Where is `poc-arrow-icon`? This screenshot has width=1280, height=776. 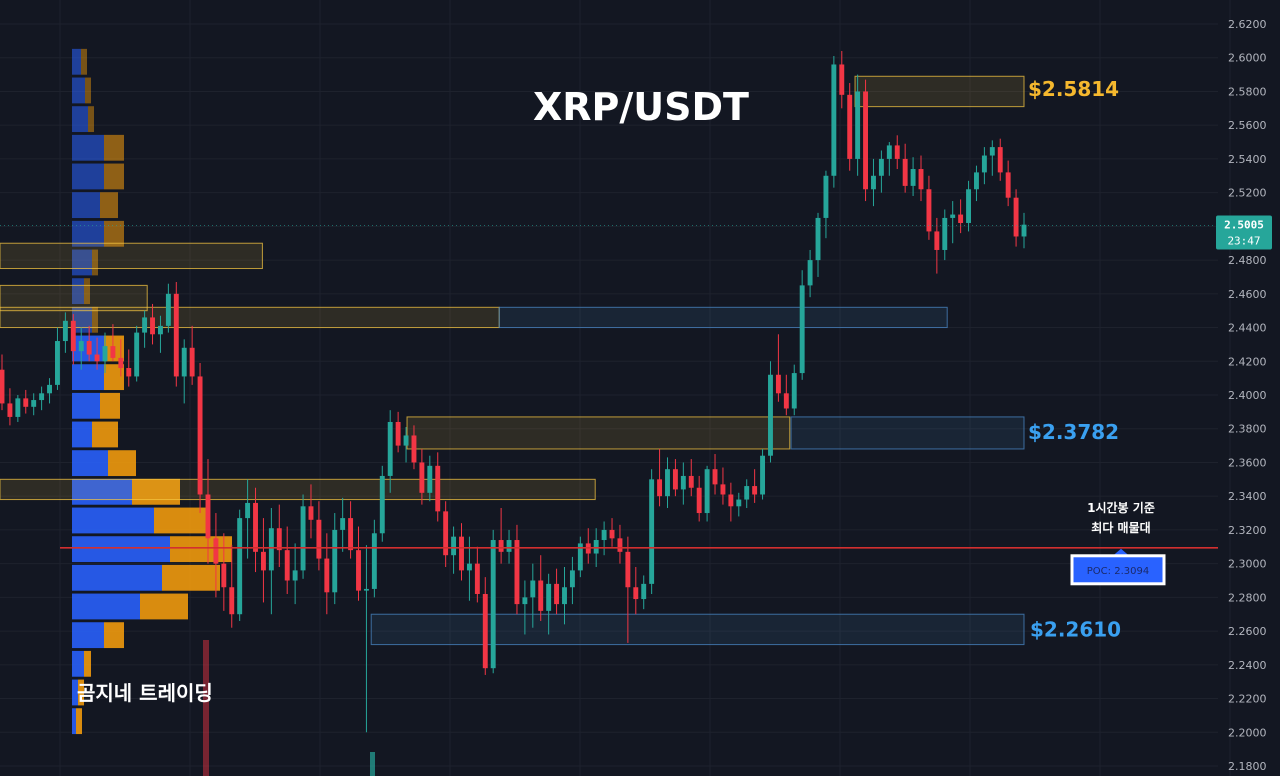 poc-arrow-icon is located at coordinates (1121, 551).